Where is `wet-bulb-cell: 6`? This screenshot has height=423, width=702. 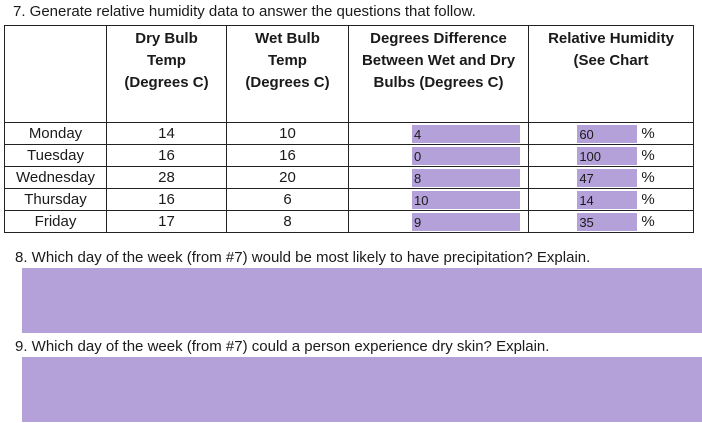
wet-bulb-cell: 6 is located at coordinates (287, 199).